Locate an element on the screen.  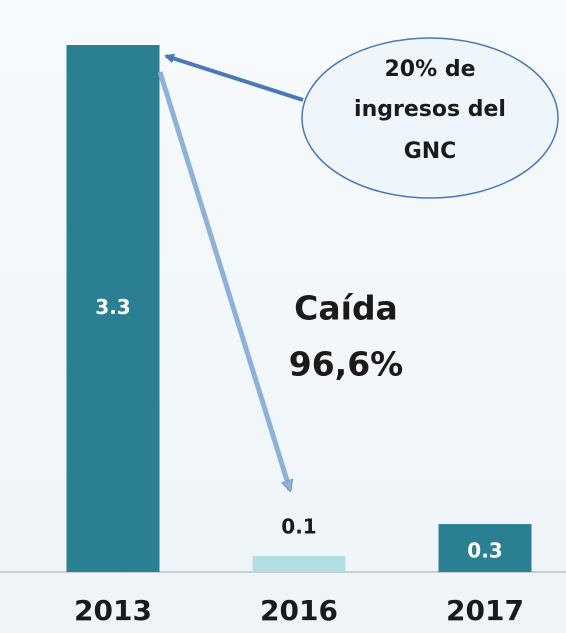
callout is located at coordinates (430, 118).